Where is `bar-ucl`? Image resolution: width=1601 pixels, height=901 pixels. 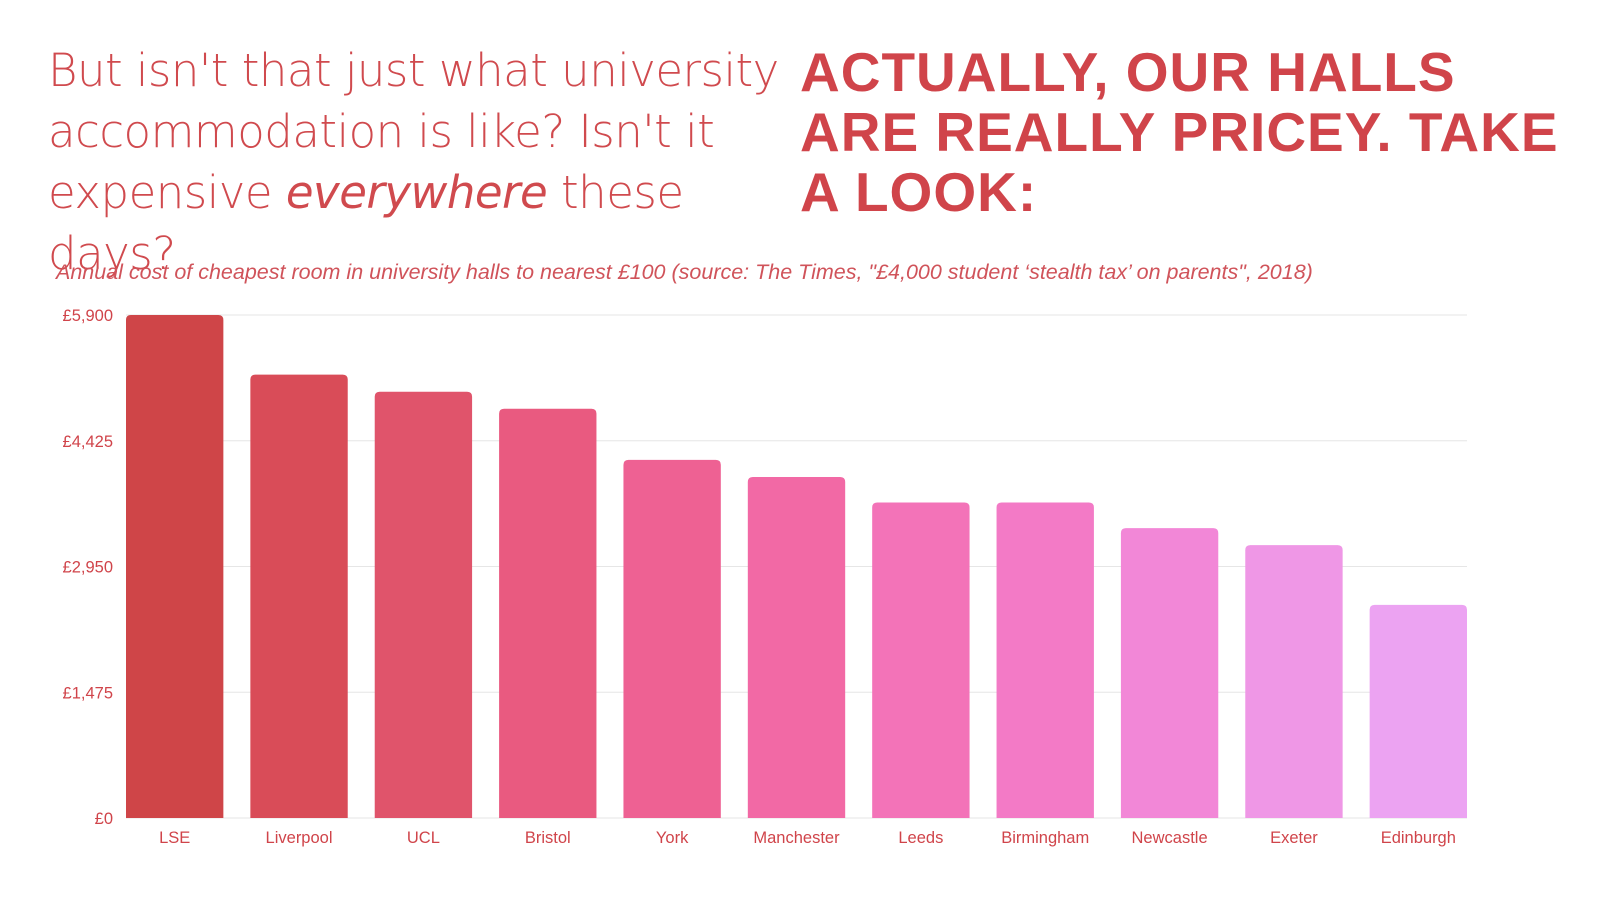
bar-ucl is located at coordinates (423, 604).